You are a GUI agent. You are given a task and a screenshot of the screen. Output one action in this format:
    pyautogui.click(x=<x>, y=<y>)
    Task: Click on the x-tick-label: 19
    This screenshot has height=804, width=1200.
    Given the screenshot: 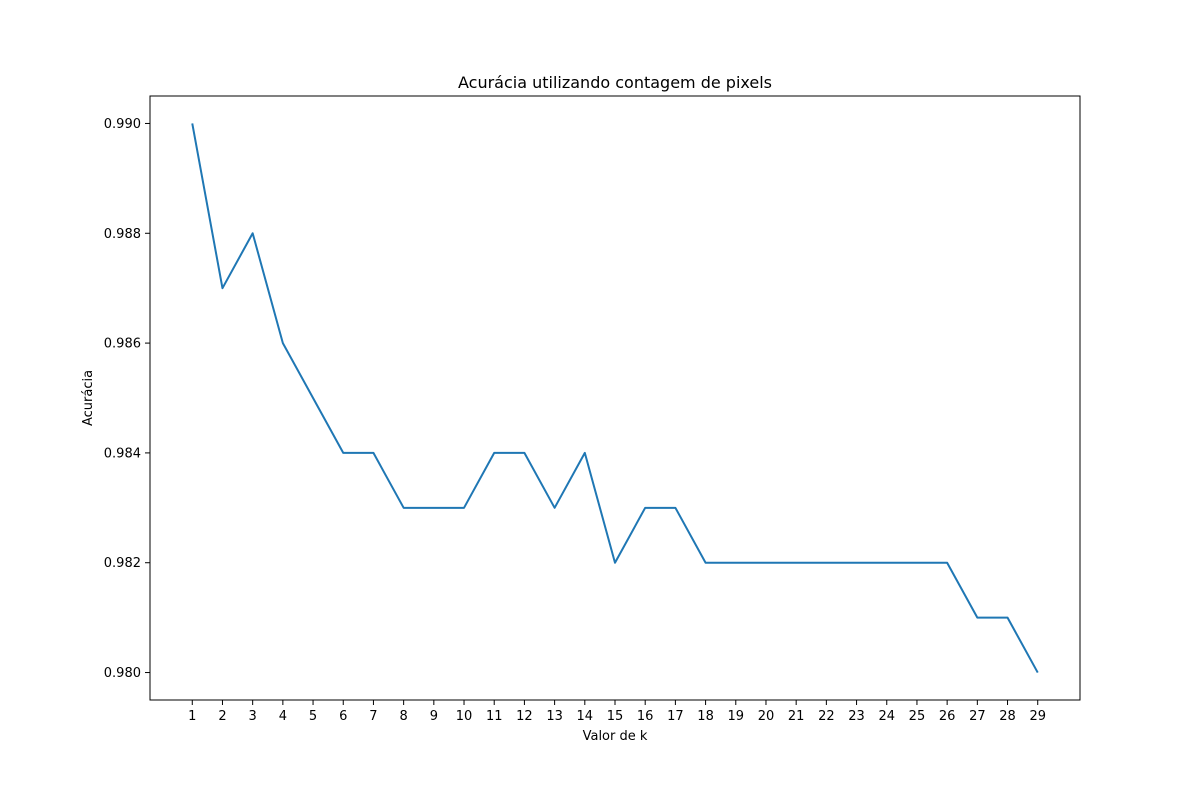 What is the action you would take?
    pyautogui.click(x=736, y=716)
    